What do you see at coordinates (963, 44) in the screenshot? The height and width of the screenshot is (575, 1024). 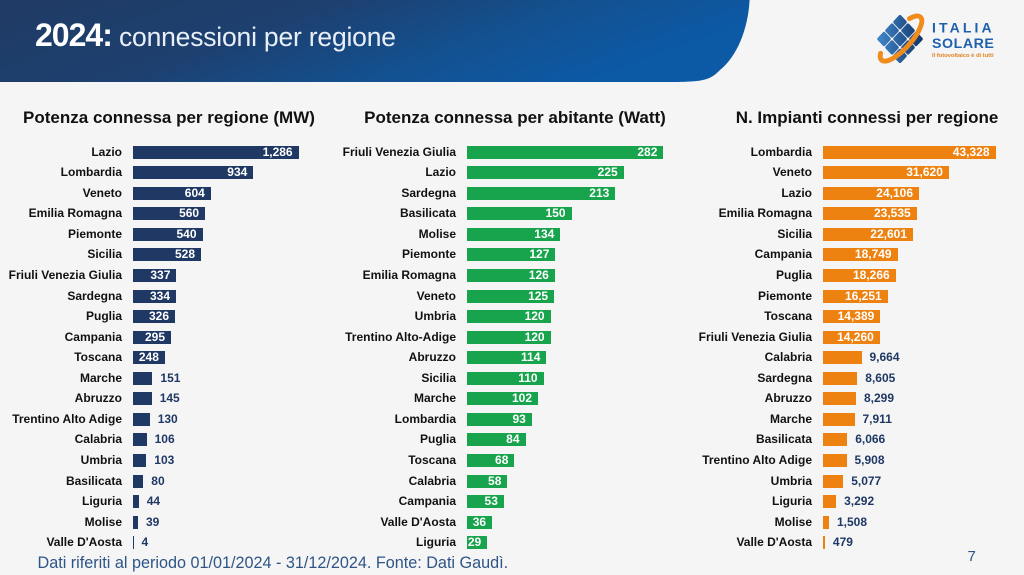 I see `svg-text: SOLARE` at bounding box center [963, 44].